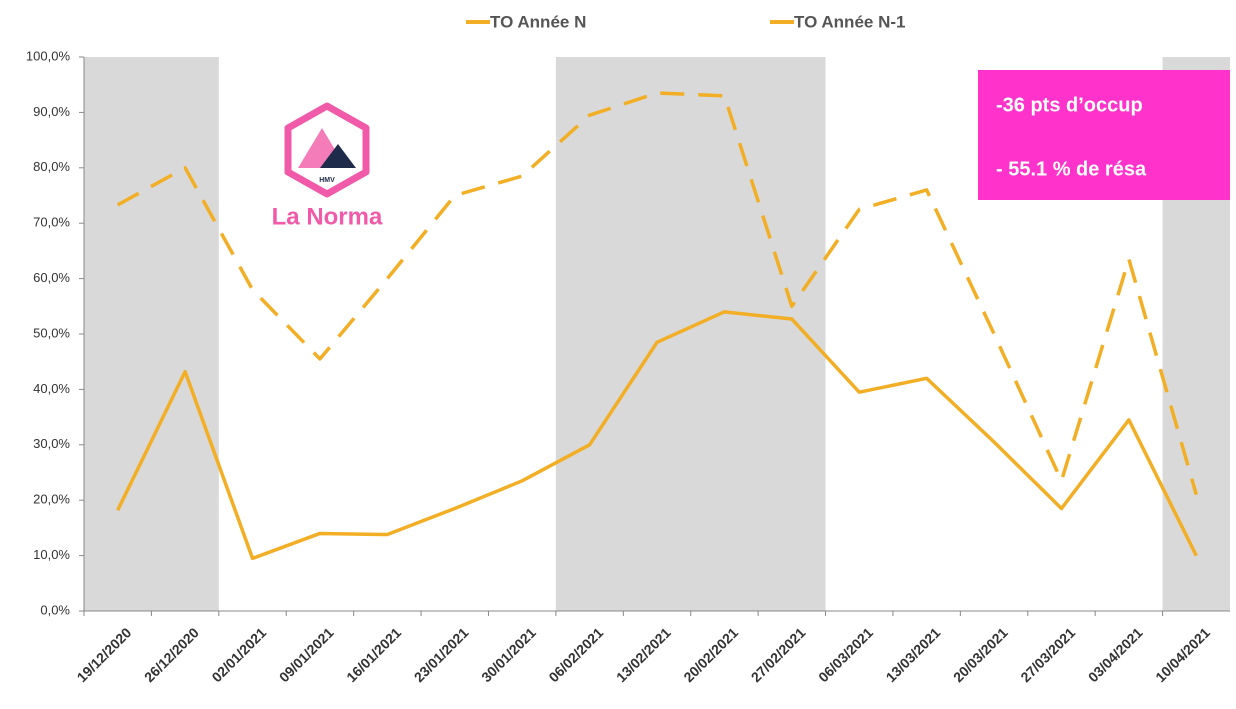 The image size is (1236, 709). What do you see at coordinates (373, 654) in the screenshot?
I see `x-tick-label: 16/01/2021` at bounding box center [373, 654].